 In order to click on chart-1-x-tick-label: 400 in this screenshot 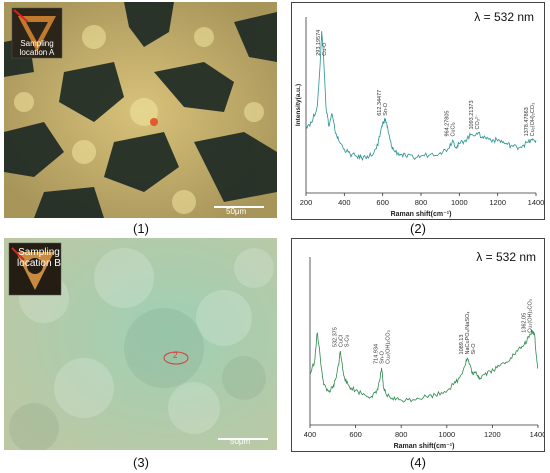, I will do `click(344, 202)`.